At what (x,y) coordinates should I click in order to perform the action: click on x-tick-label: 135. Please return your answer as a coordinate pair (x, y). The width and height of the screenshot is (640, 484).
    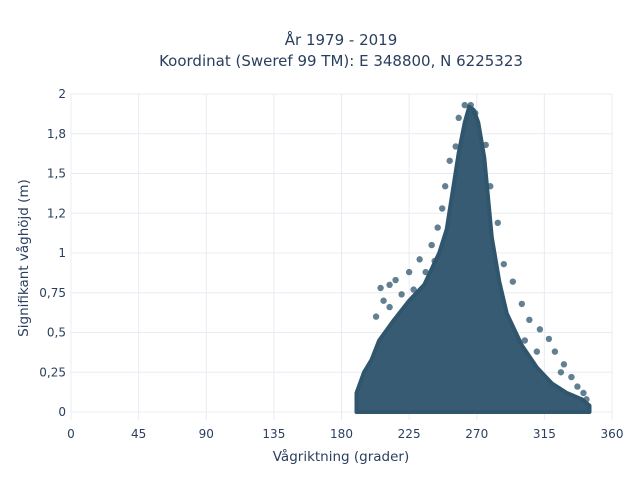
    Looking at the image, I should click on (273, 434).